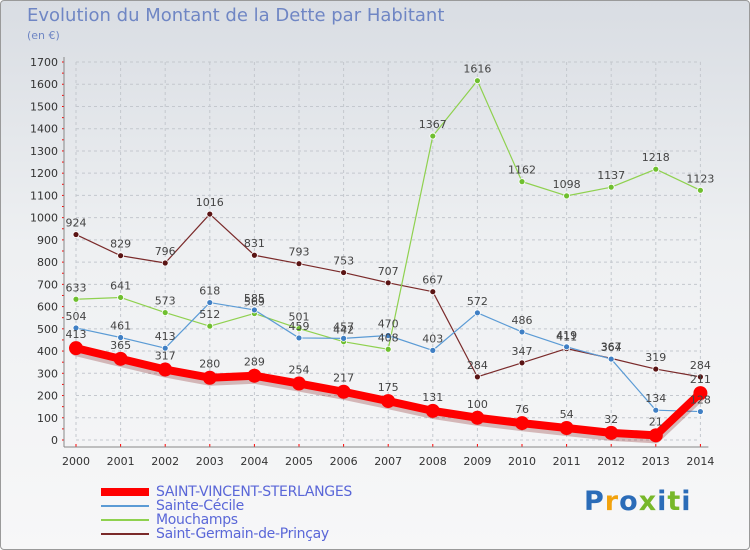 This screenshot has height=550, width=750. Describe the element at coordinates (120, 325) in the screenshot. I see `data-label: 461` at that location.